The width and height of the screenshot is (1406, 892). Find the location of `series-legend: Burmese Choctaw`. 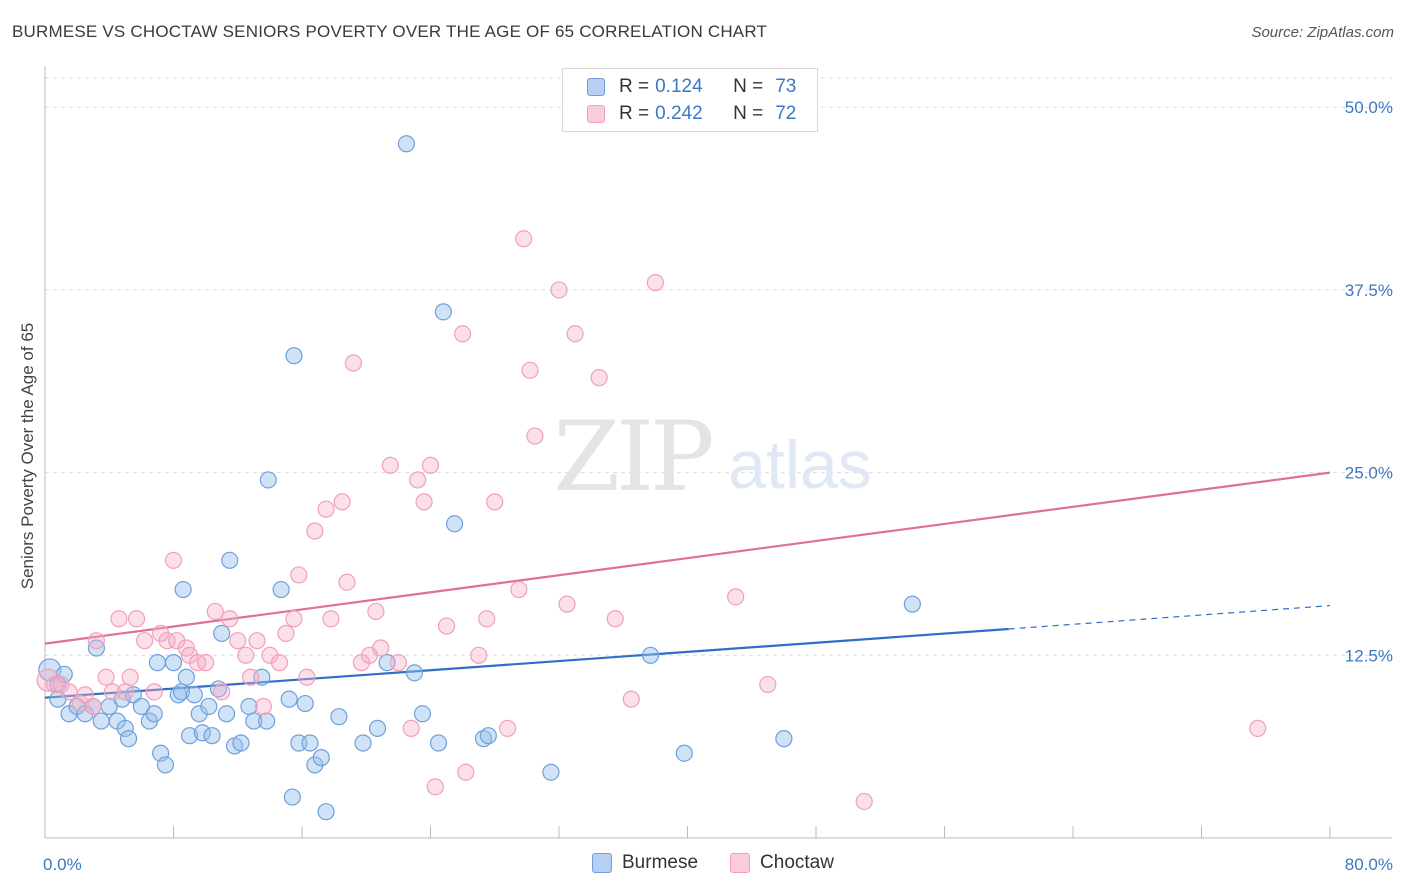

series-legend: Burmese Choctaw is located at coordinates (729, 863).